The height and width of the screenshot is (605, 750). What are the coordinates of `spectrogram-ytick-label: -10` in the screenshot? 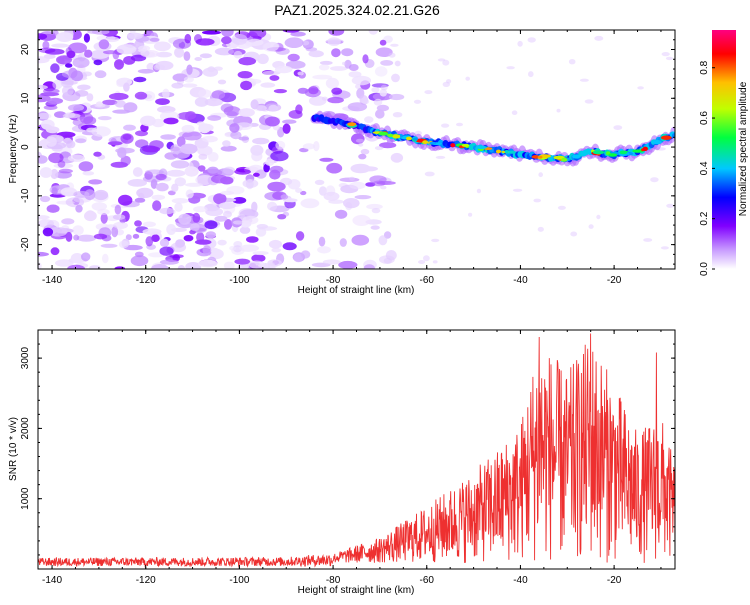 It's located at (25, 195).